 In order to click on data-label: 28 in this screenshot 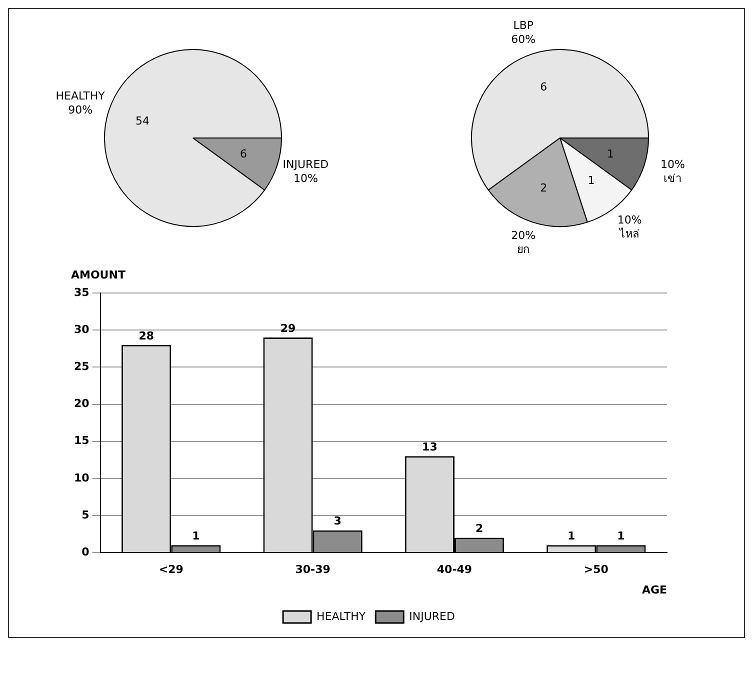, I will do `click(146, 335)`.